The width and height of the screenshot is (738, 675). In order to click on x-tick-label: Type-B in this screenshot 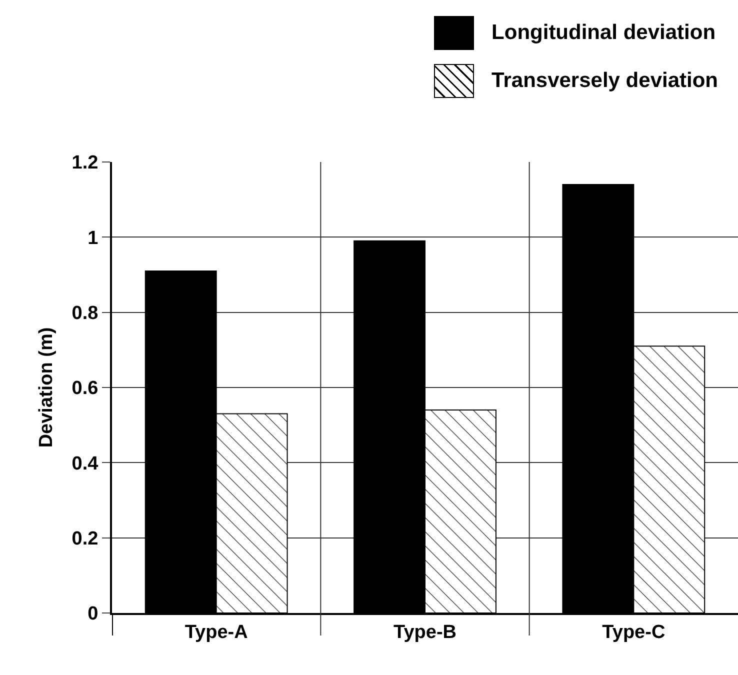, I will do `click(425, 632)`.